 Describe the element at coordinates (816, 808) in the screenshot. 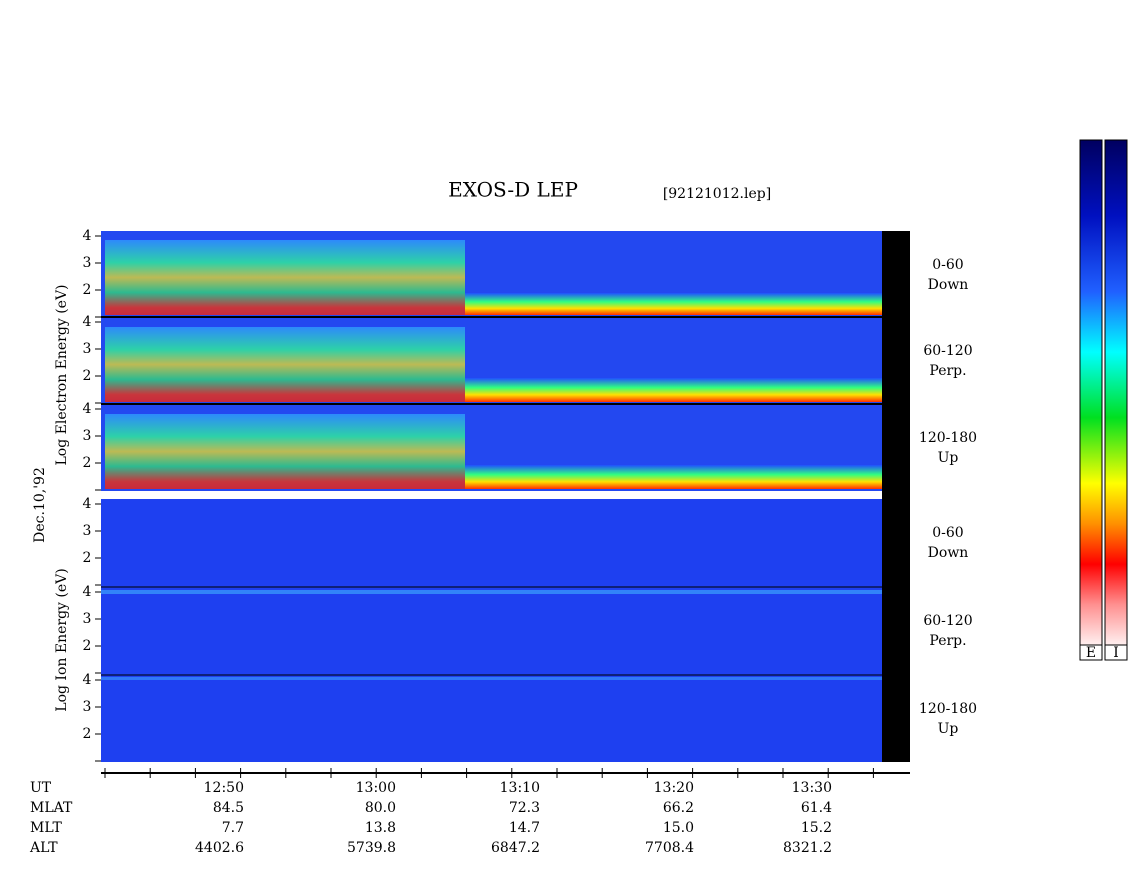

I see `table-cell: 61.4` at that location.